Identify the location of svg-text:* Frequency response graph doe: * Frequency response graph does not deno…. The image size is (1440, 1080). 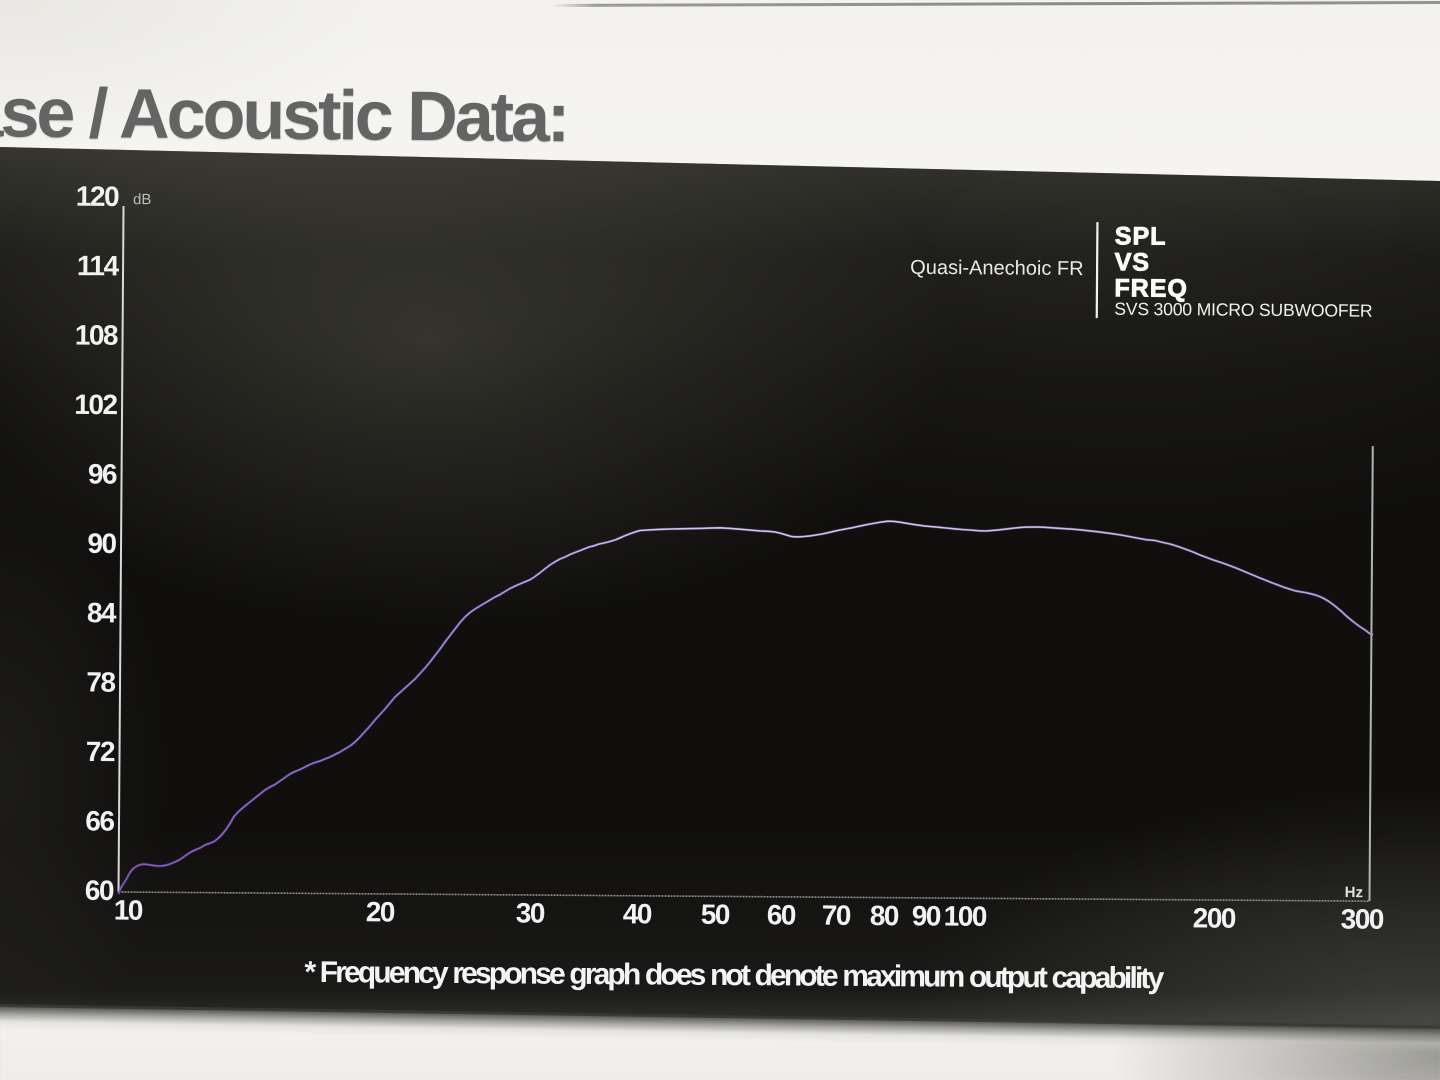
(734, 975).